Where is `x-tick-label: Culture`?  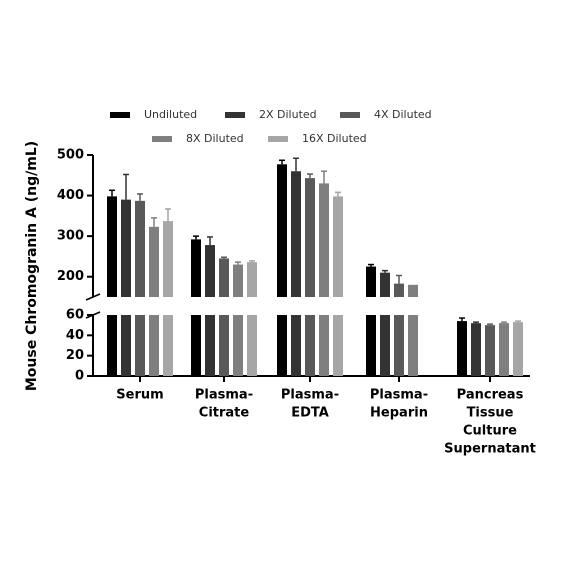 x-tick-label: Culture is located at coordinates (490, 431).